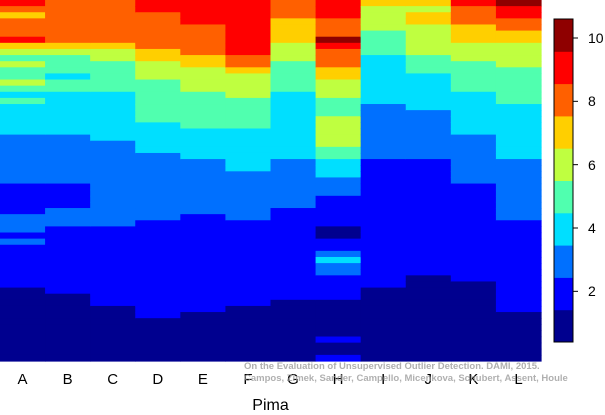 This screenshot has height=415, width=605. I want to click on colorbar-ticks, so click(575, 164).